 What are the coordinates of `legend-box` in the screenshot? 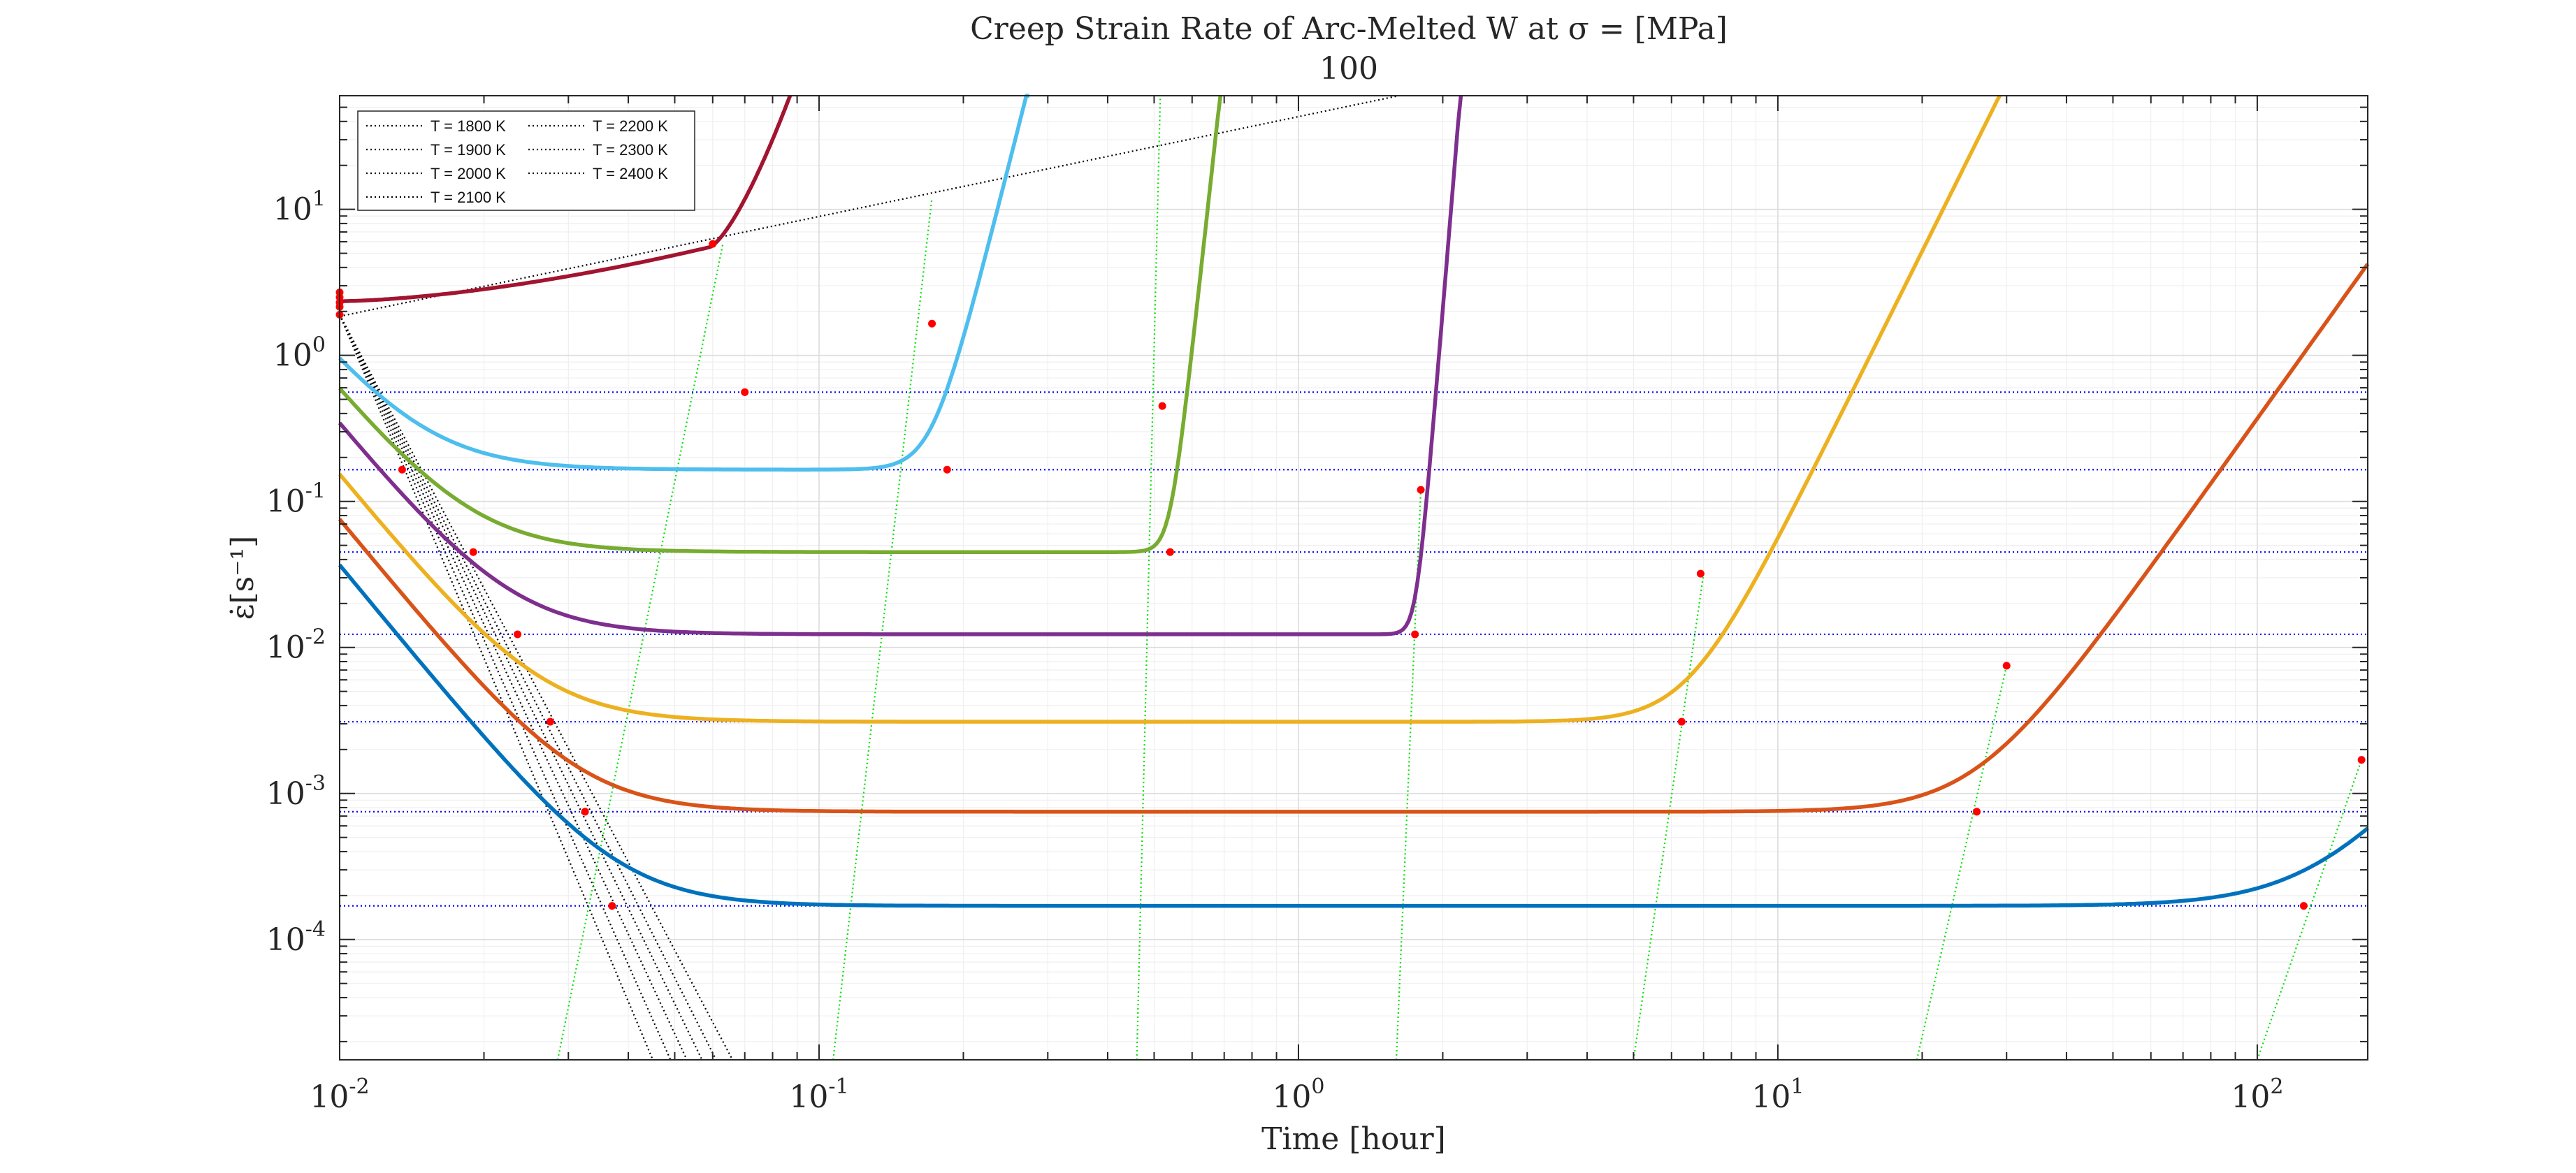 It's located at (526, 160).